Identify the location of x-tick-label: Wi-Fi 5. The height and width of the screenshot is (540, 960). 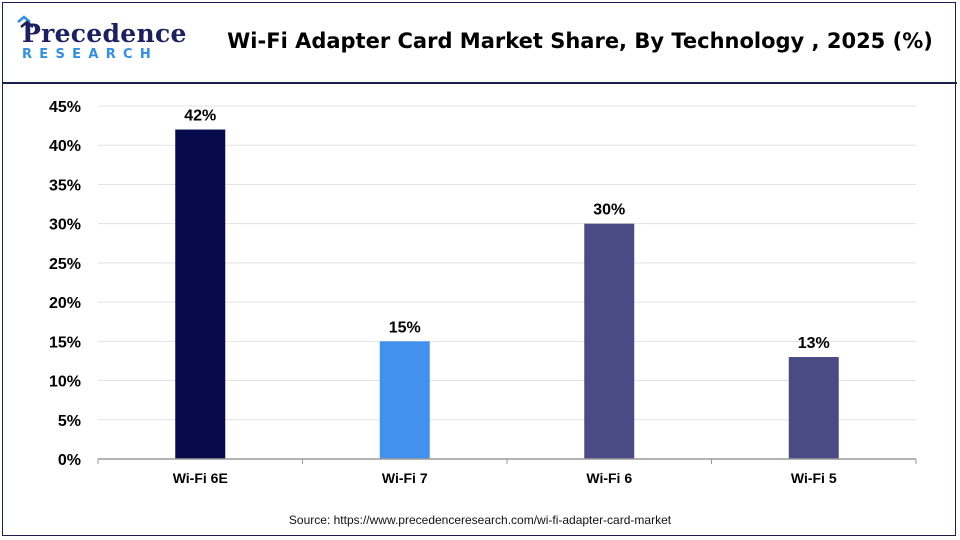
(814, 478).